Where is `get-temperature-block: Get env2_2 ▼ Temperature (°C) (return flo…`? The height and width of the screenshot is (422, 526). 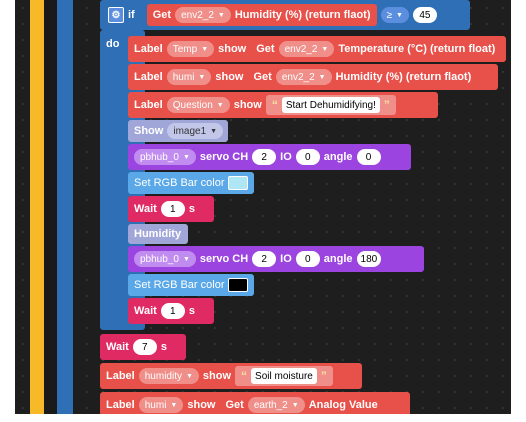 get-temperature-block: Get env2_2 ▼ Temperature (°C) (return flo… is located at coordinates (376, 49).